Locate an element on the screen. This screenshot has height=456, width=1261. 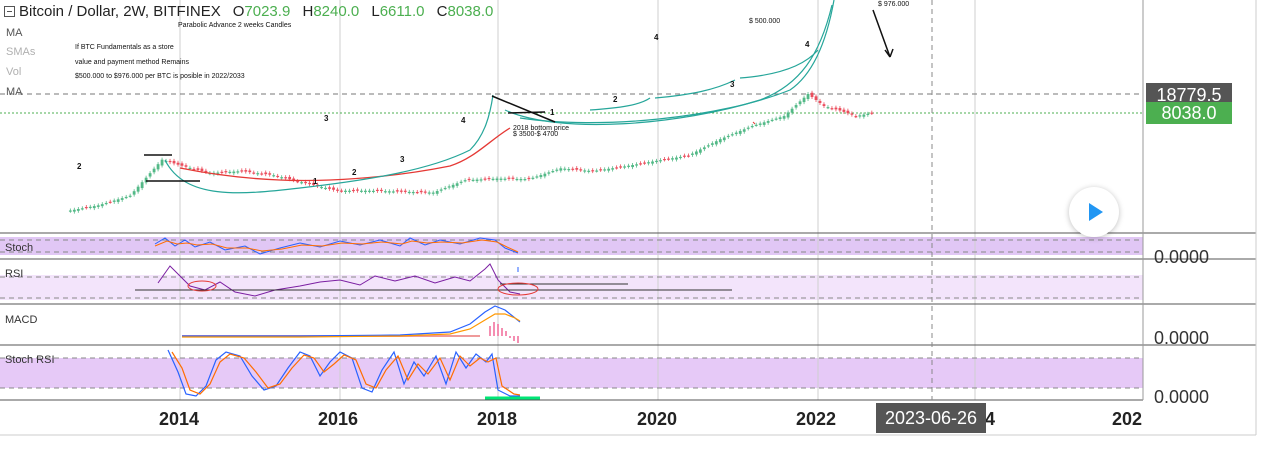
arc-main is located at coordinates (329, 144).